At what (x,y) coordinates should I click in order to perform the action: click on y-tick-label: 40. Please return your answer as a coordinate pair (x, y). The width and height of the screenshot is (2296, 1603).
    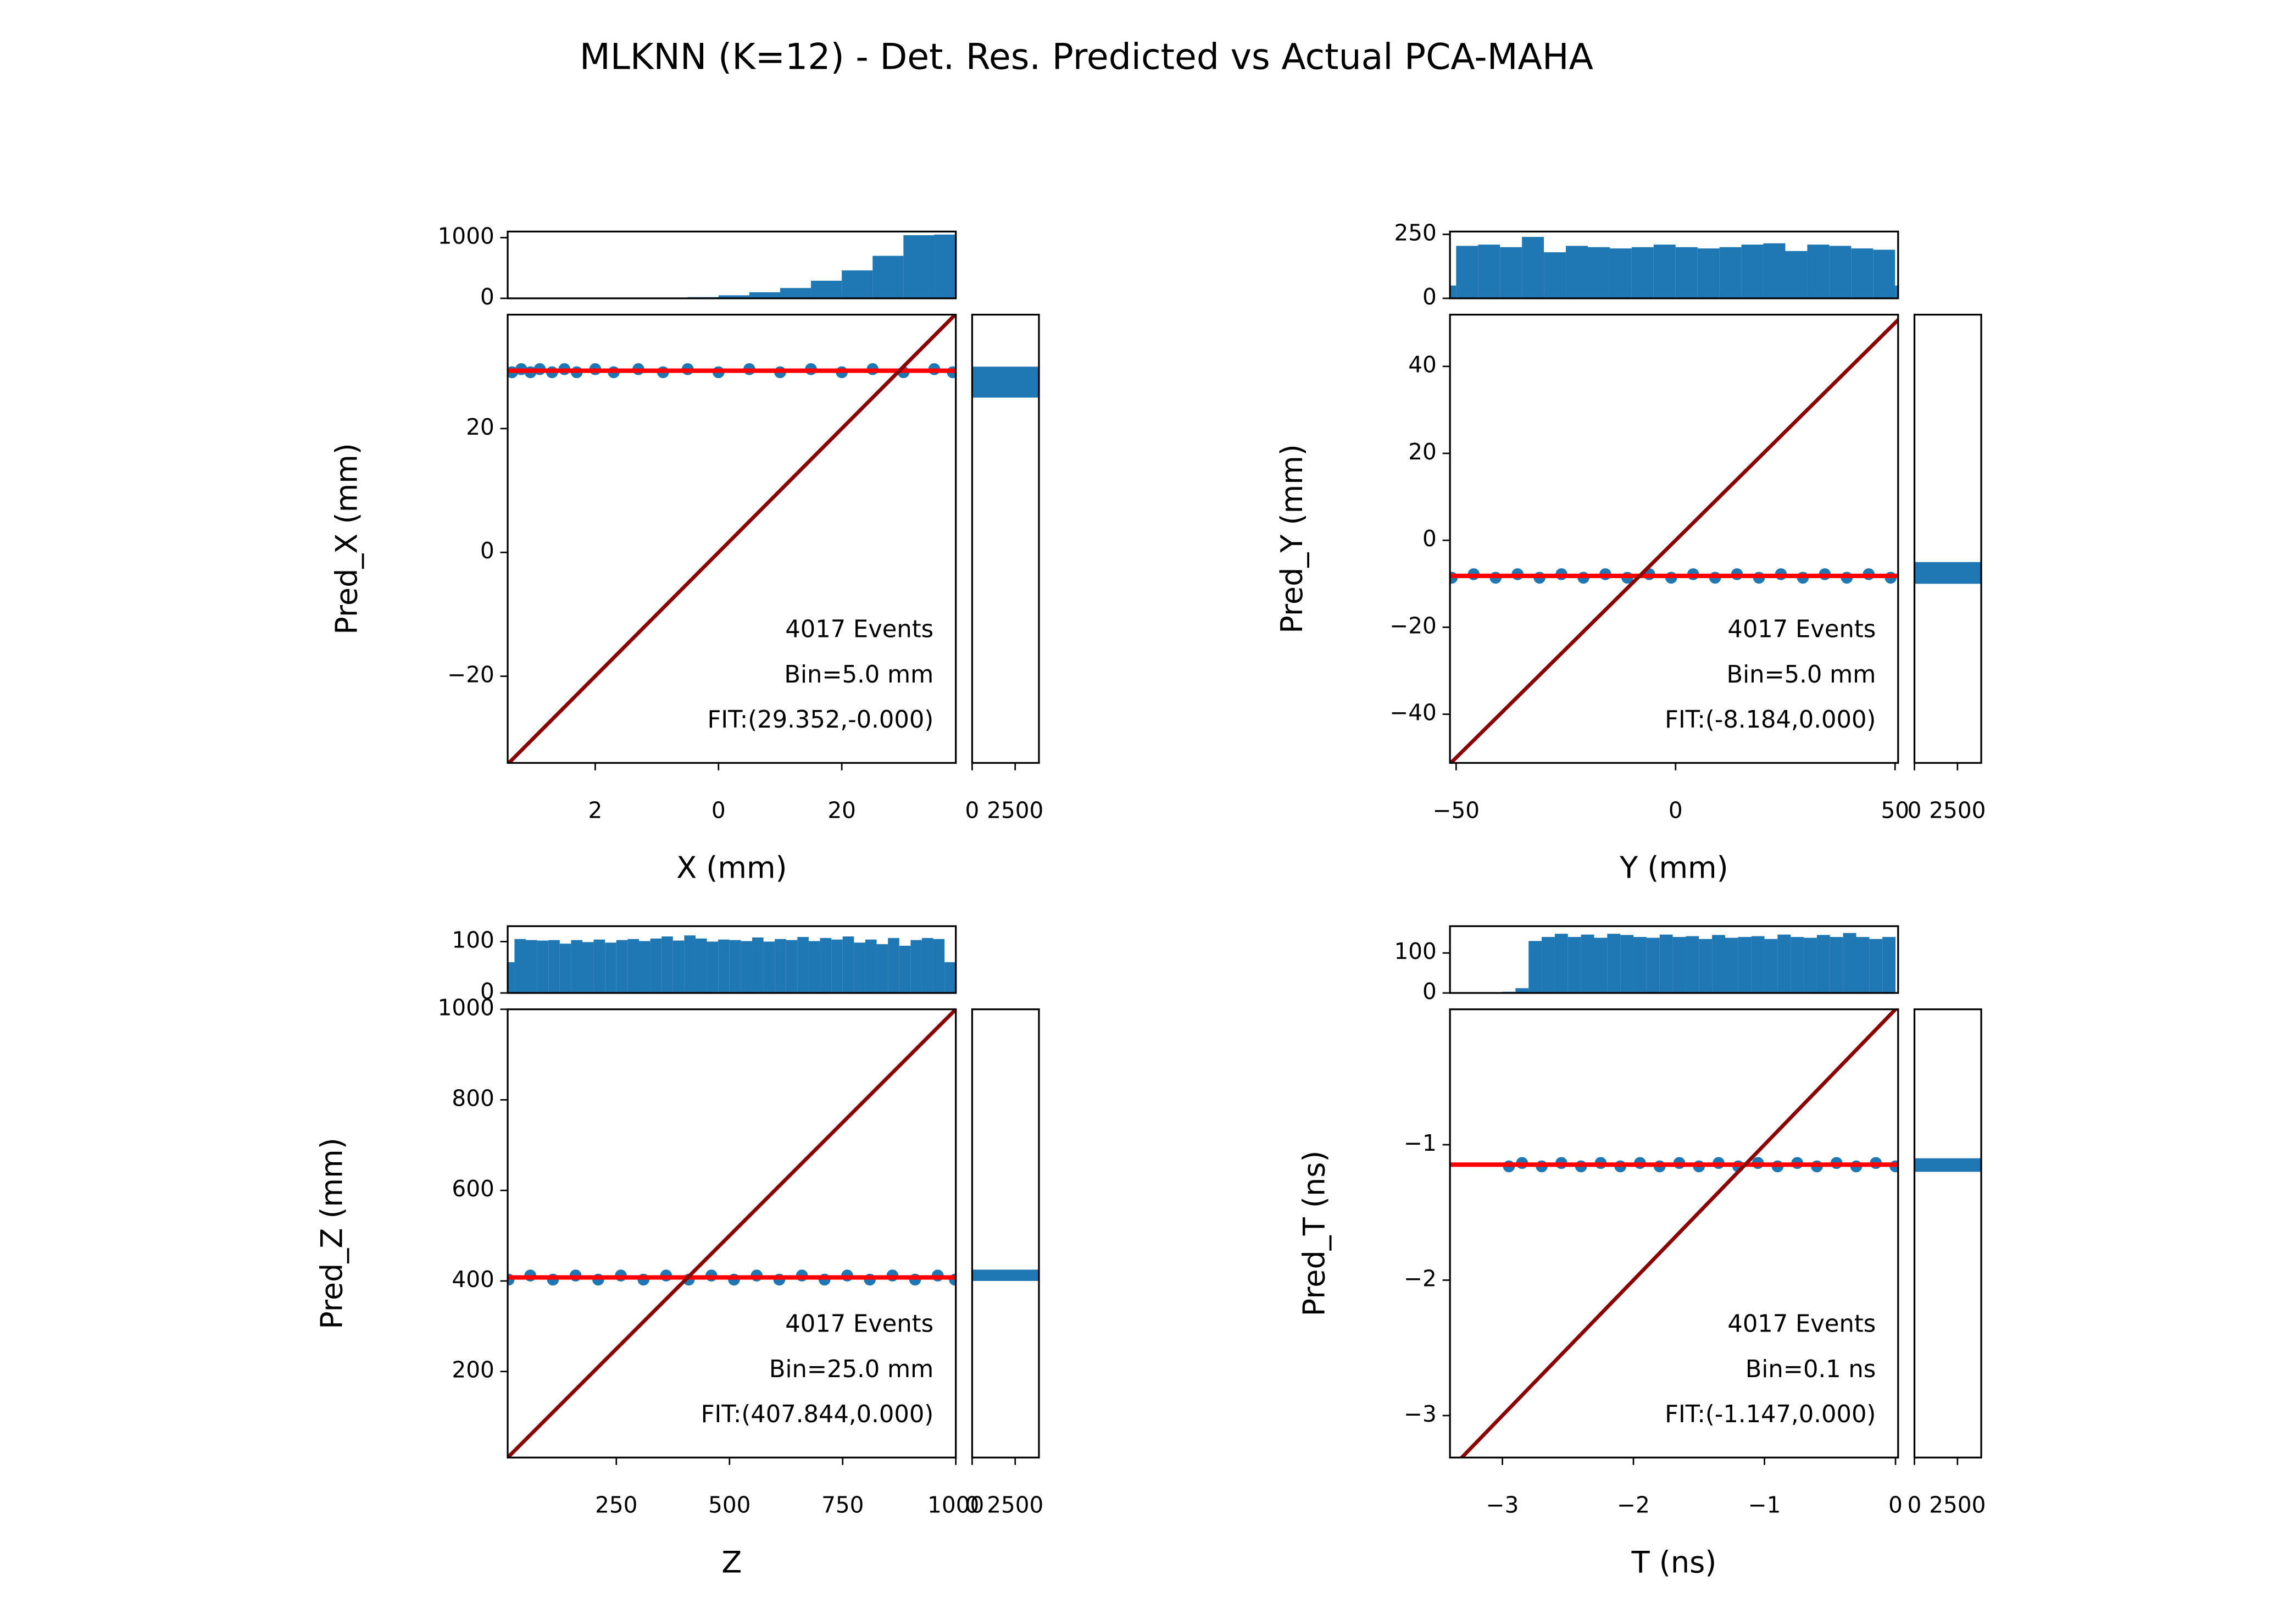
    Looking at the image, I should click on (1422, 365).